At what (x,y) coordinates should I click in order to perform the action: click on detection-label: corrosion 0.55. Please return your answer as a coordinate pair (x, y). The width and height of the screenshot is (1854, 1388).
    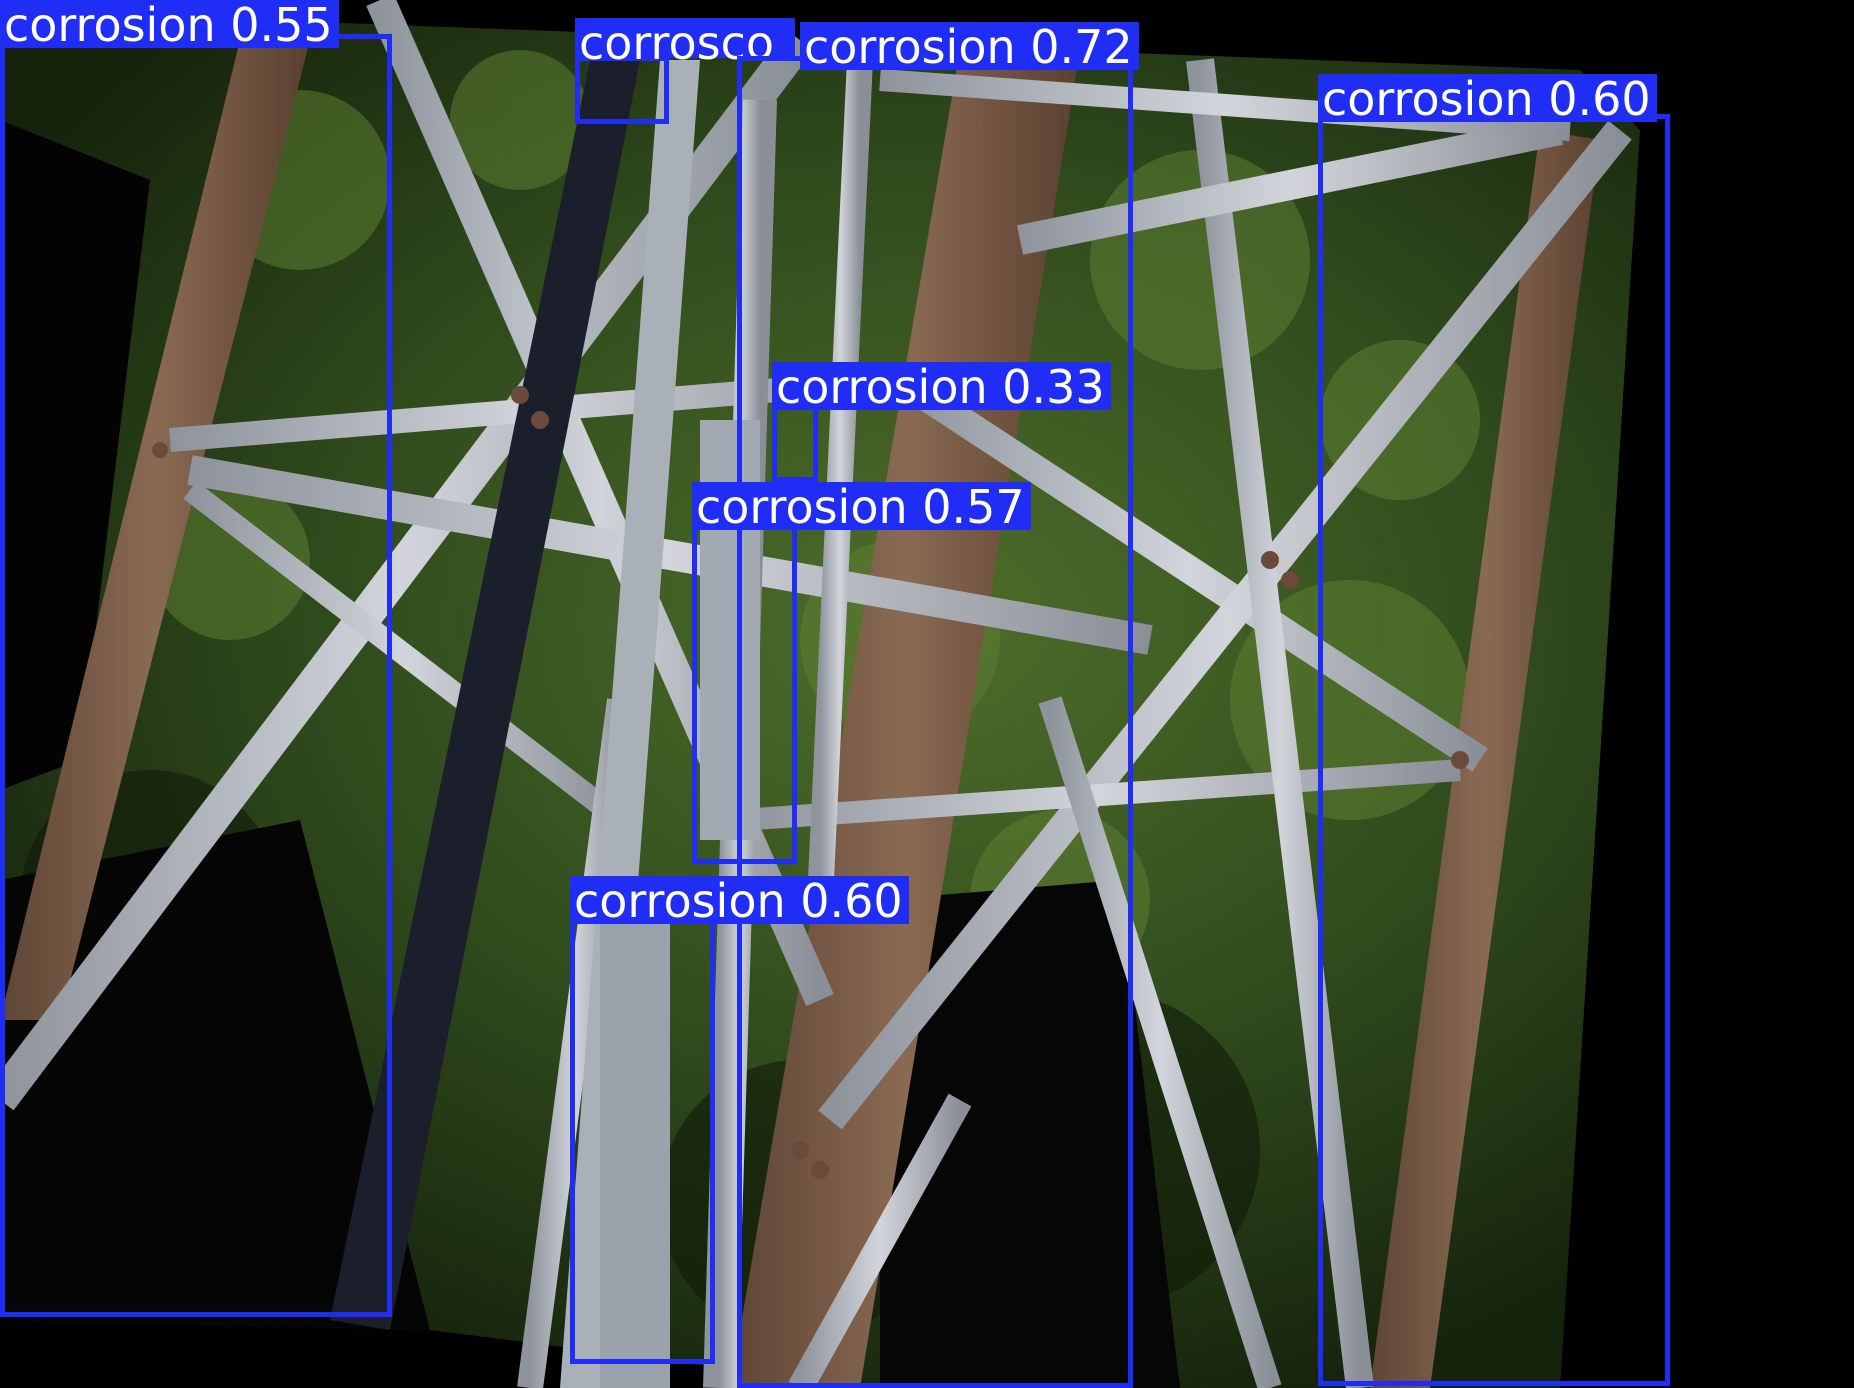
    Looking at the image, I should click on (169, 24).